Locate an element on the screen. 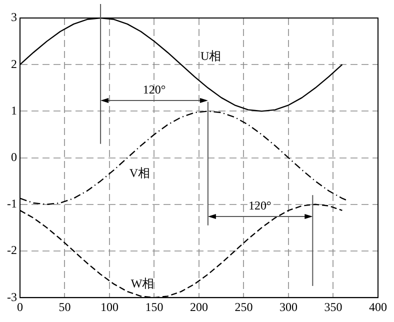  x-tick-label: 200 is located at coordinates (199, 307).